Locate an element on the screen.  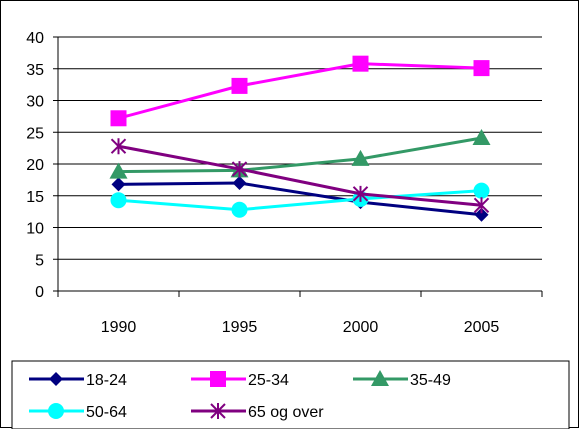
y-tick-label: 25 is located at coordinates (35, 133).